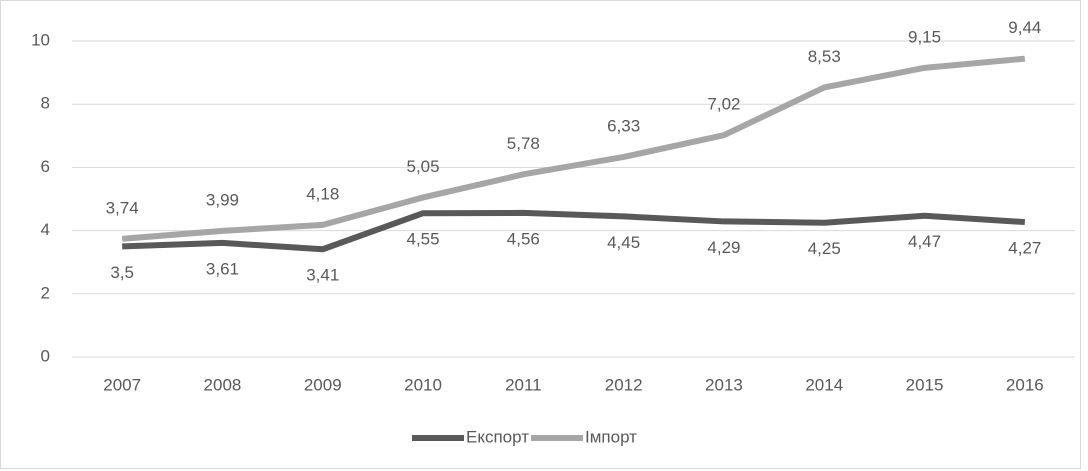  What do you see at coordinates (924, 241) in the screenshot?
I see `data-label: 4,47` at bounding box center [924, 241].